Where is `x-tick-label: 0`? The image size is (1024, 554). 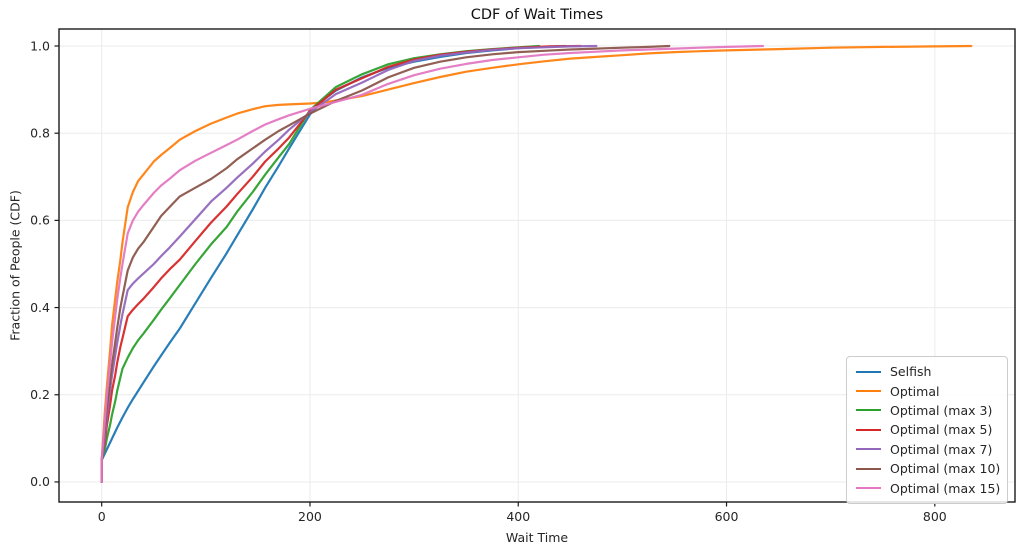 x-tick-label: 0 is located at coordinates (102, 516).